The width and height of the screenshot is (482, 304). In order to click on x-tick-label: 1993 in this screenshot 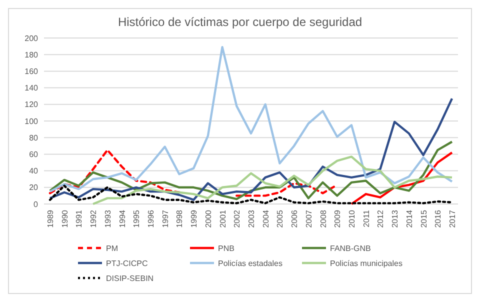, I will do `click(107, 218)`.